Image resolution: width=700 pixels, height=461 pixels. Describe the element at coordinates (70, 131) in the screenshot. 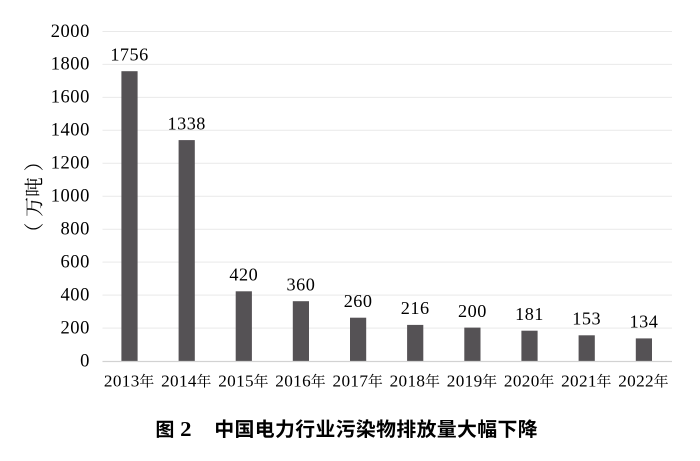

I see `svg-text: 1400` at that location.